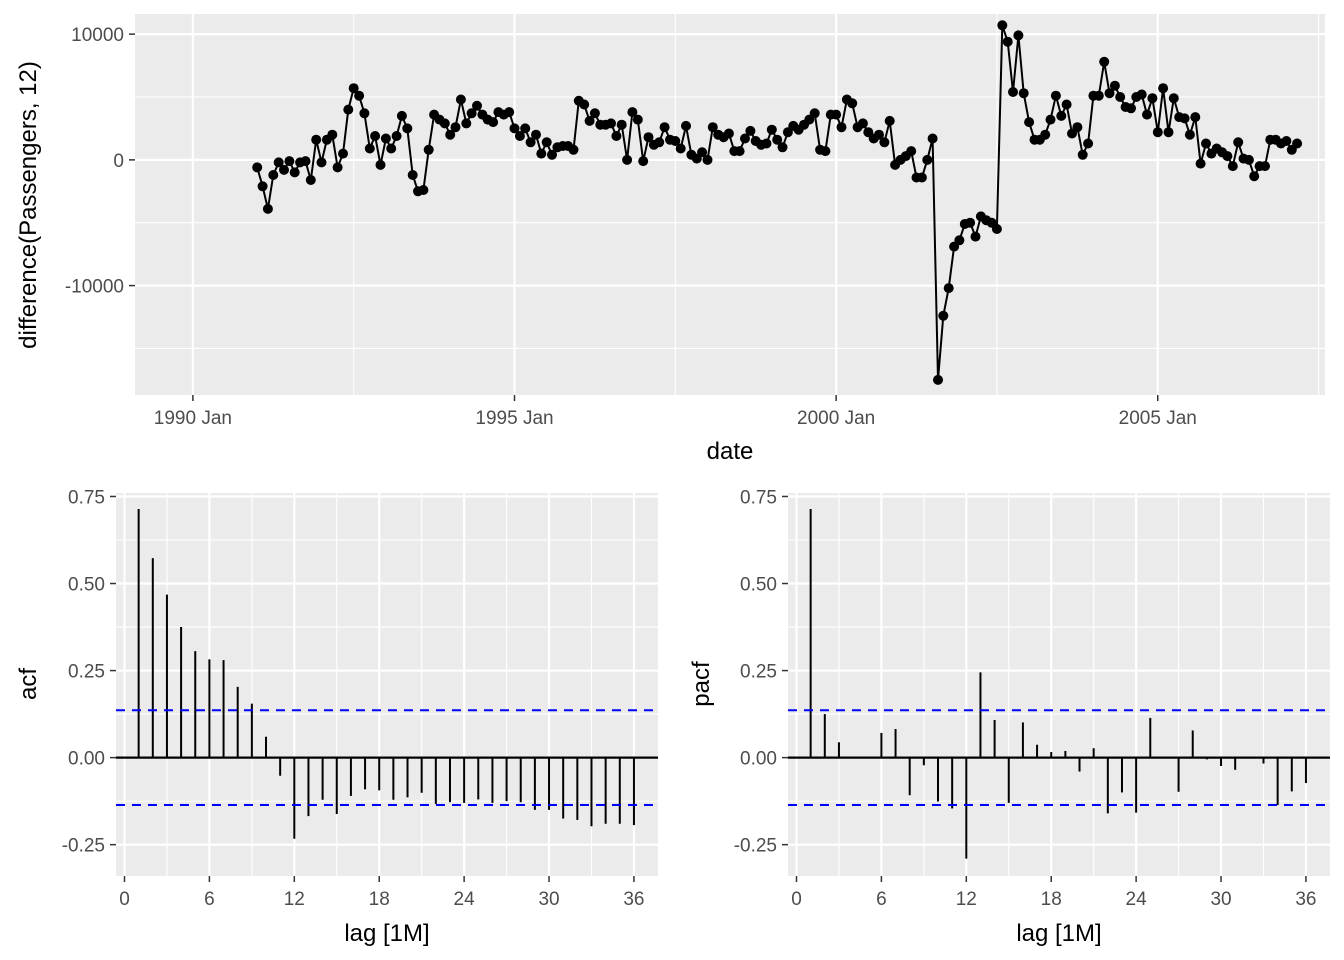 The image size is (1344, 960). I want to click on x-tick-label: 12, so click(294, 899).